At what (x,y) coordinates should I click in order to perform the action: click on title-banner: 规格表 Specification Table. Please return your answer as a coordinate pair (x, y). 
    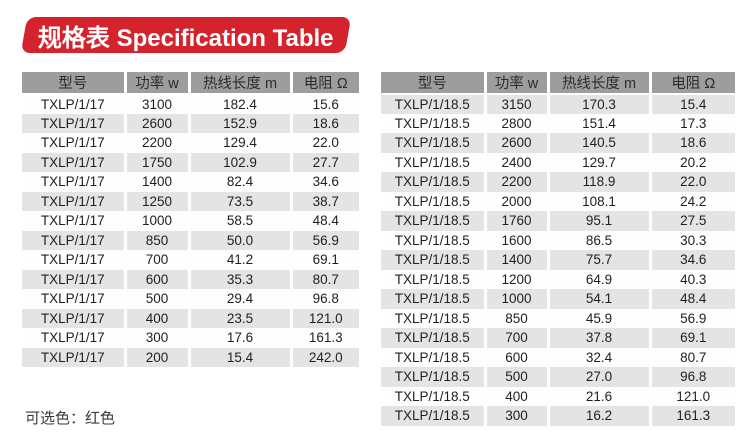
    Looking at the image, I should click on (186, 35).